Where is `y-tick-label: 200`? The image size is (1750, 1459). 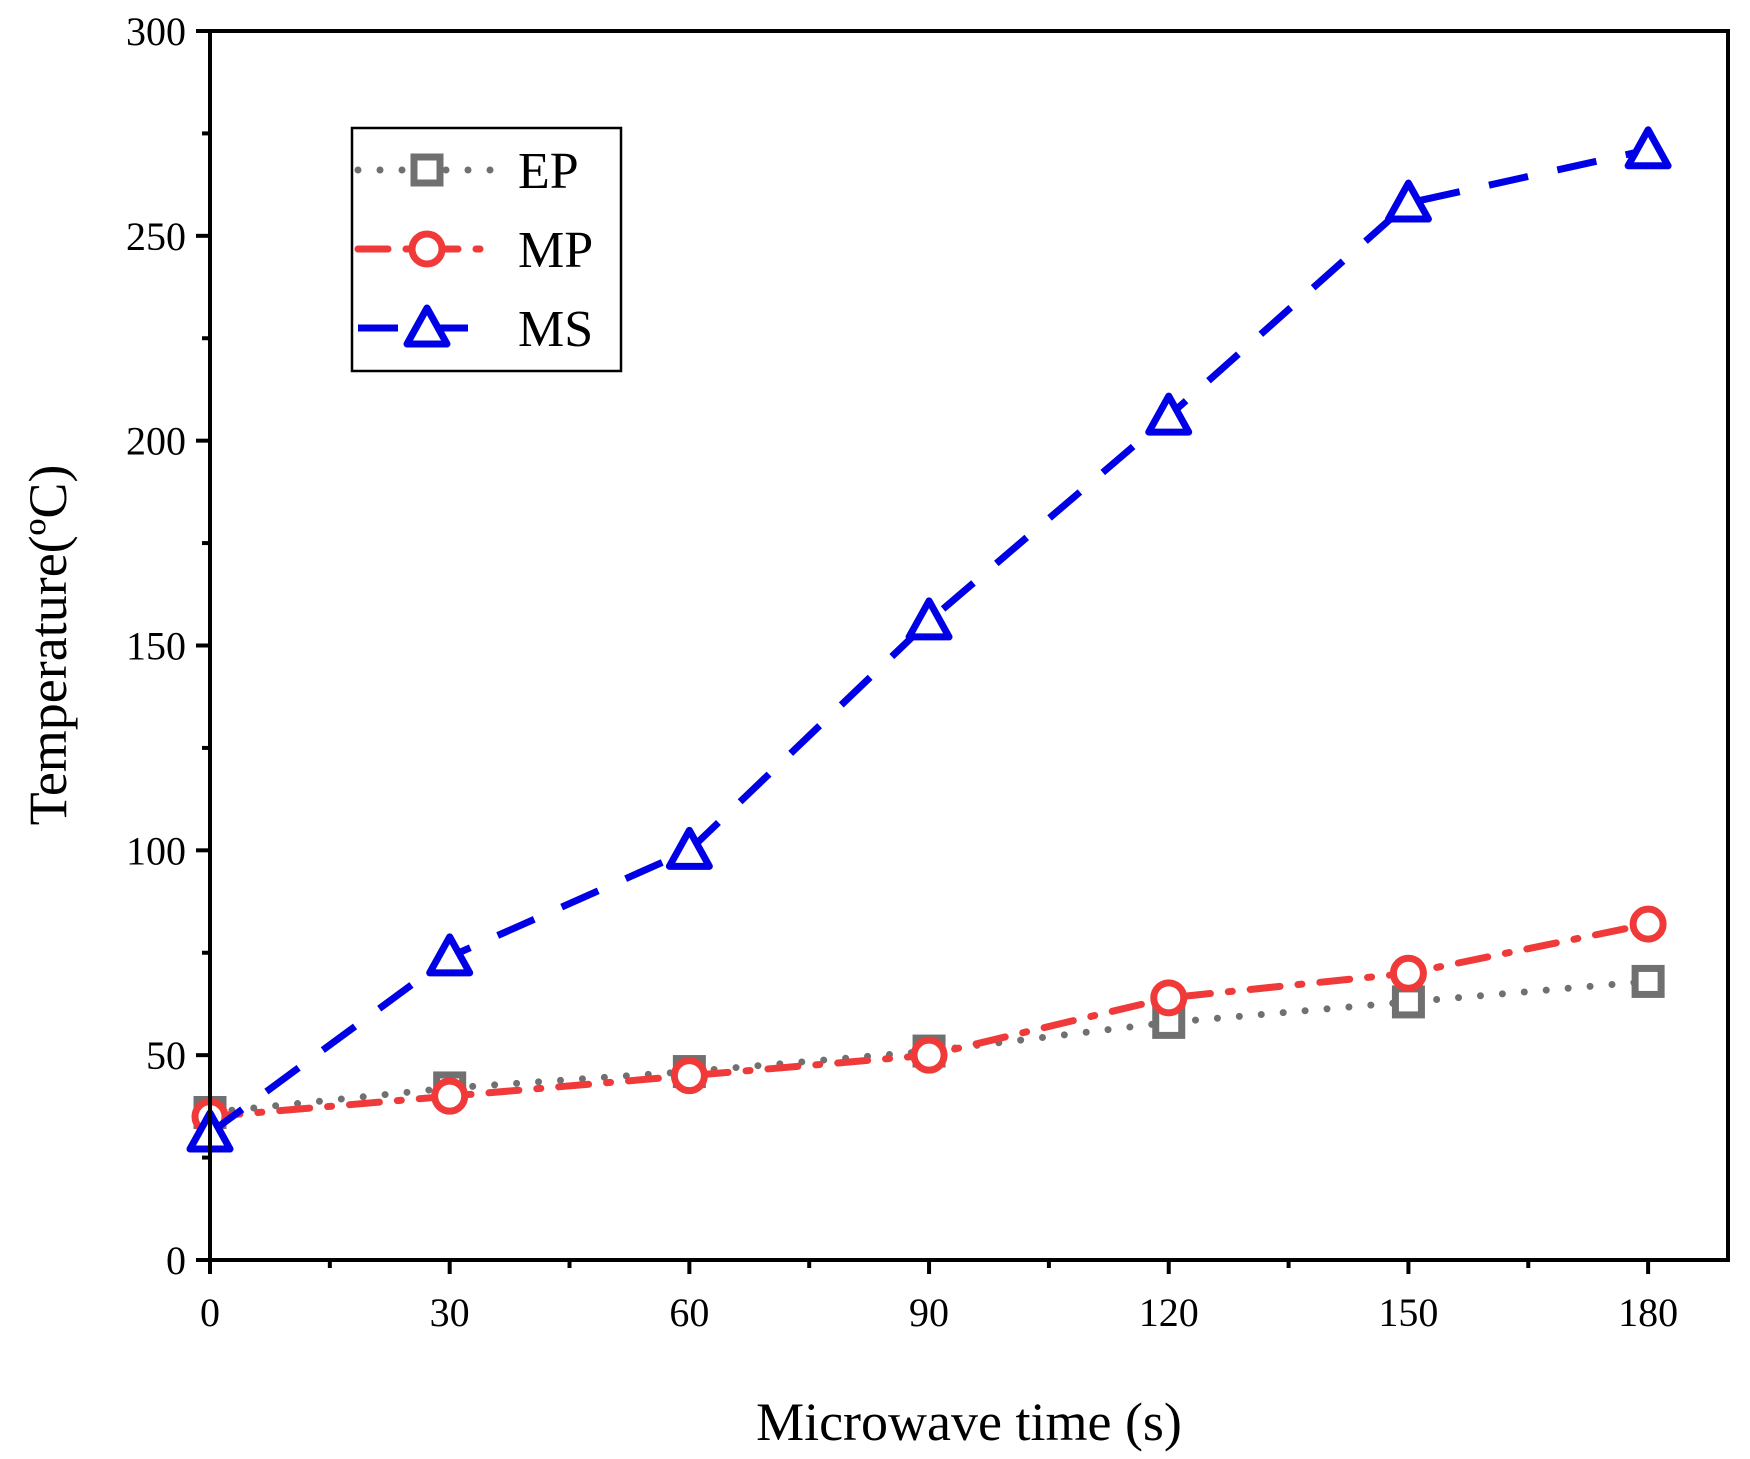 y-tick-label: 200 is located at coordinates (156, 441).